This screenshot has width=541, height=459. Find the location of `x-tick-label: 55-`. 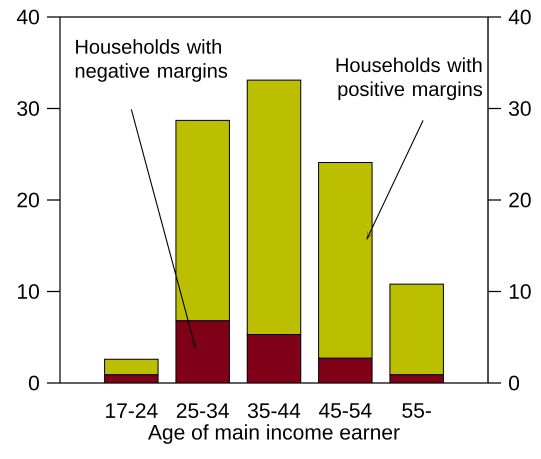

x-tick-label: 55- is located at coordinates (416, 410).